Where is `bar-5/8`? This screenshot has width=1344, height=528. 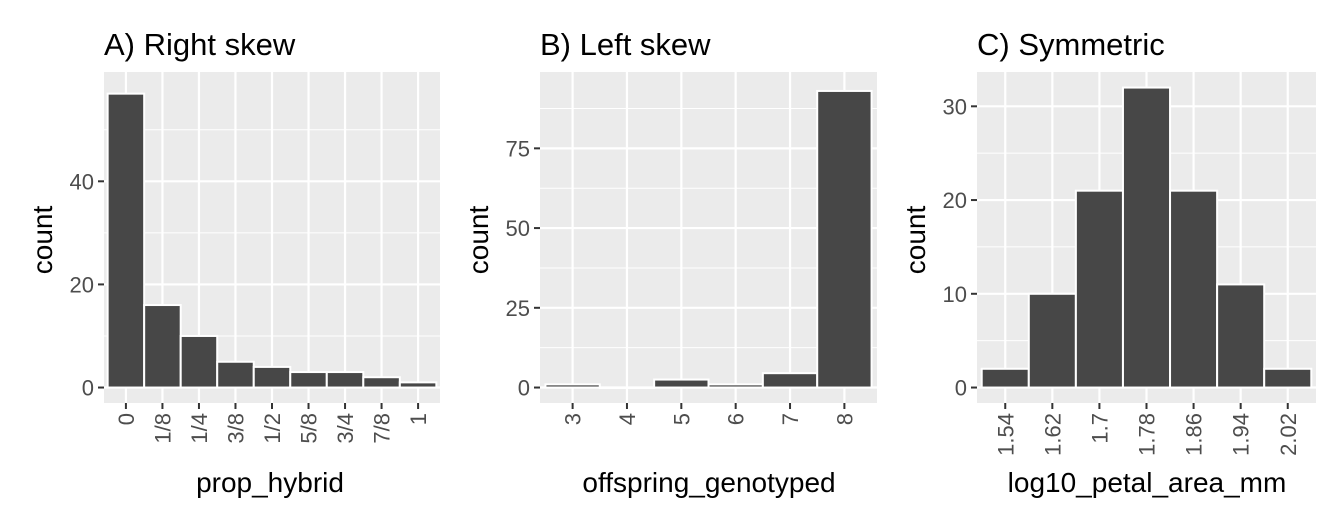
bar-5/8 is located at coordinates (308, 380).